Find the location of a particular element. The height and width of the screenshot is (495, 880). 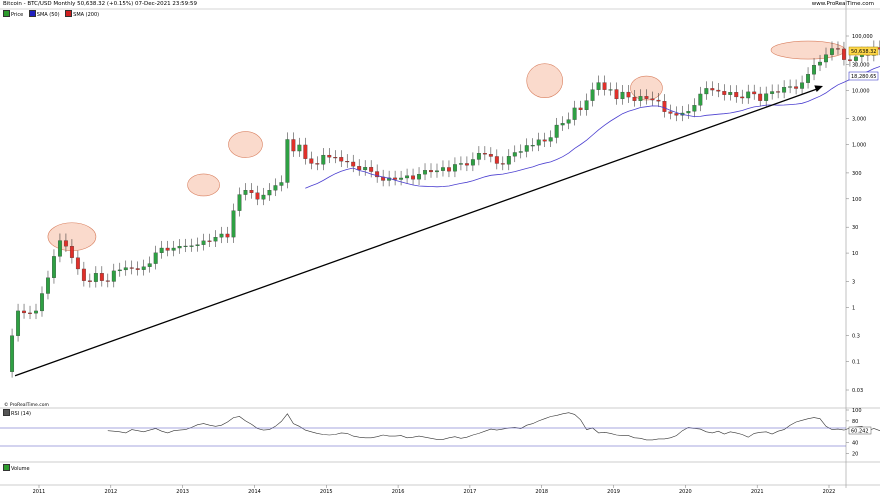

legend-sma200: SMA (200) is located at coordinates (82, 14).